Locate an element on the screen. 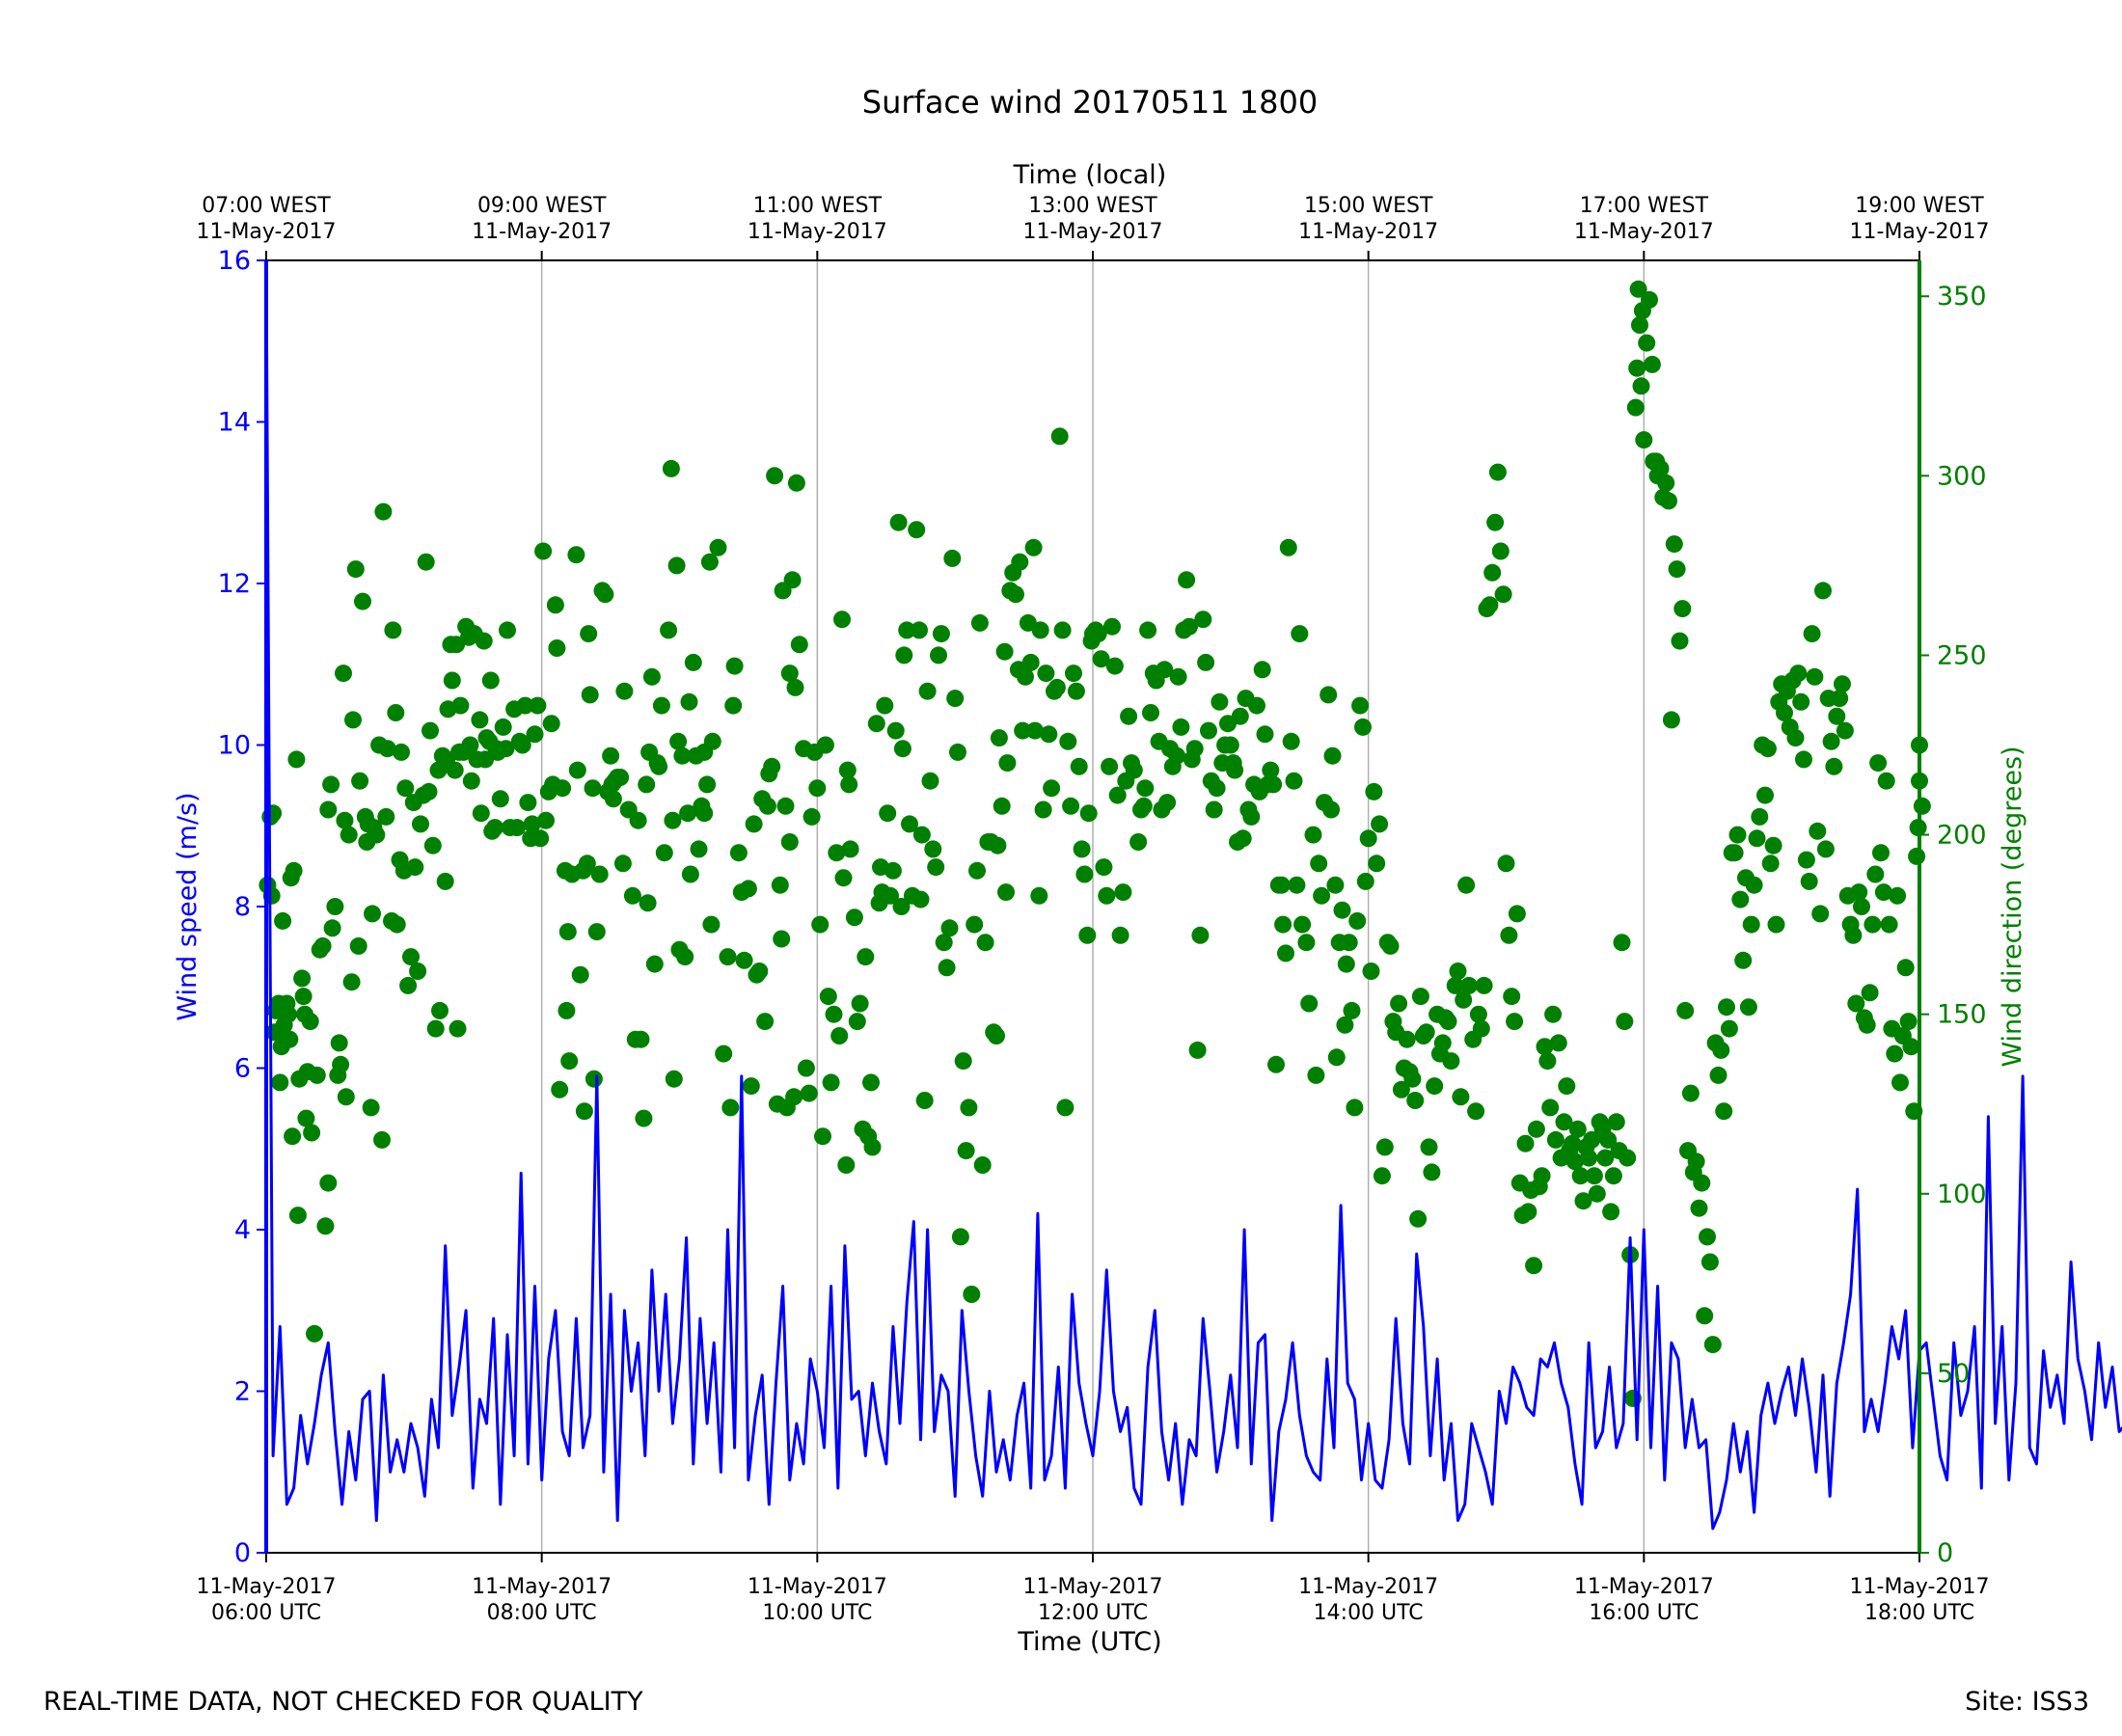  x-tick-top-label-time: 09:00 WEST is located at coordinates (542, 206).